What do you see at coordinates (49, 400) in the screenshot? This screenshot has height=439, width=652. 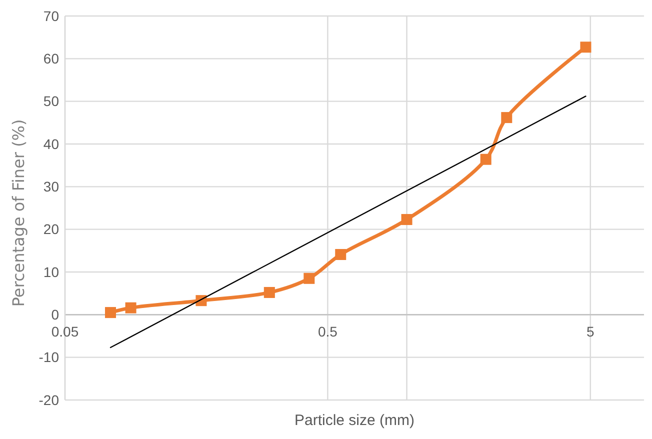 I see `y-tick-label: -20` at bounding box center [49, 400].